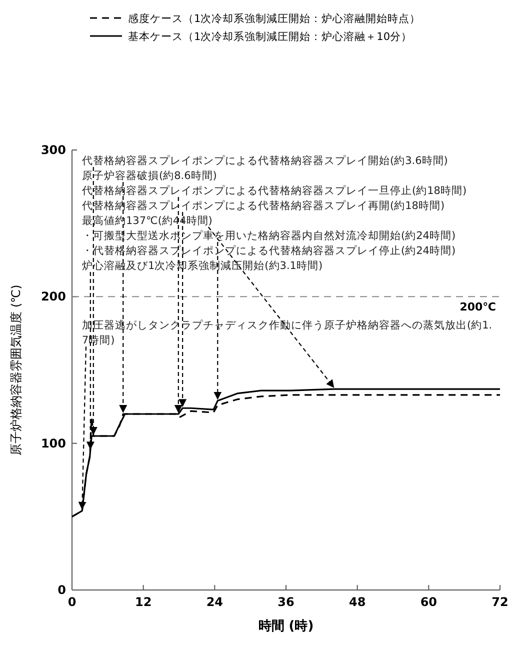 The width and height of the screenshot is (521, 652). Describe the element at coordinates (53, 297) in the screenshot. I see `y-tick-label: 200` at that location.